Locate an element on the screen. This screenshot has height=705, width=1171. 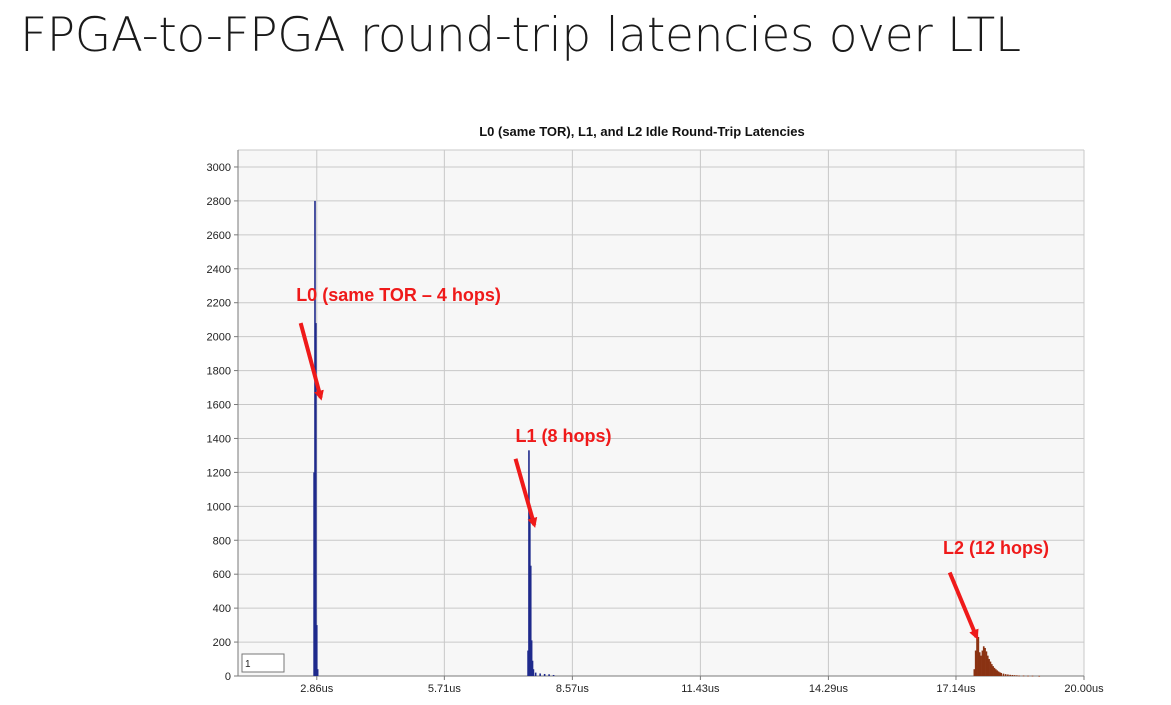
y-tick-label: 2800 is located at coordinates (219, 202).